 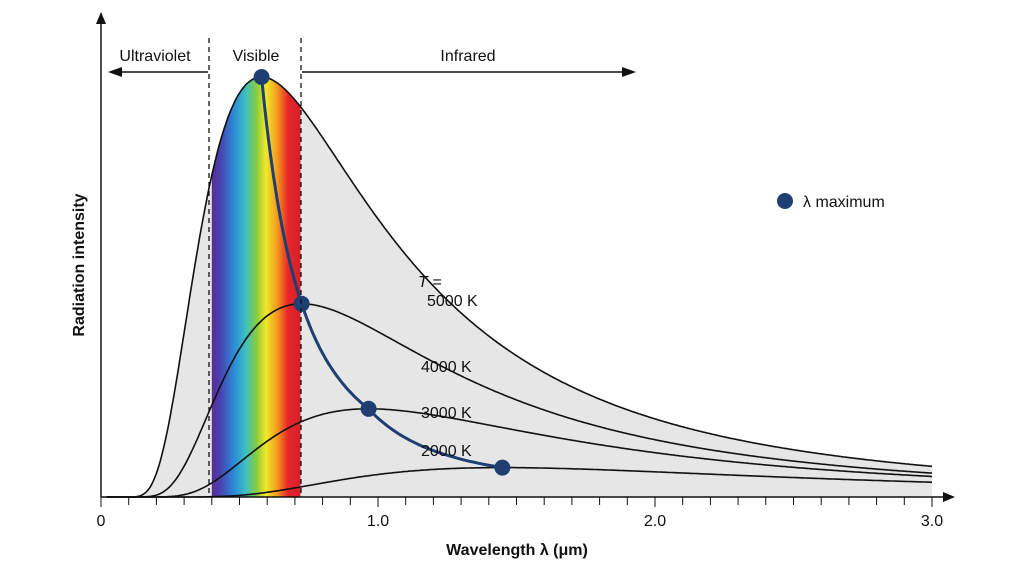 I want to click on visible-spectrum-band, so click(x=256, y=287).